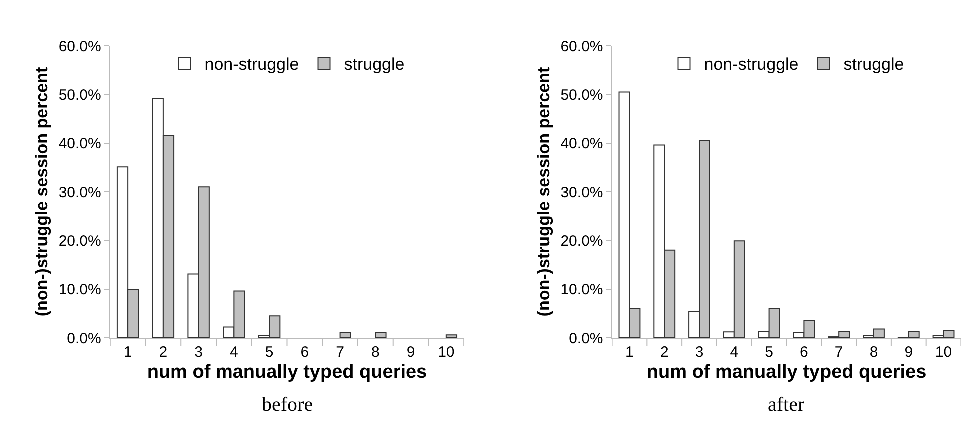 Image resolution: width=976 pixels, height=437 pixels. Describe the element at coordinates (786, 405) in the screenshot. I see `text: after` at that location.